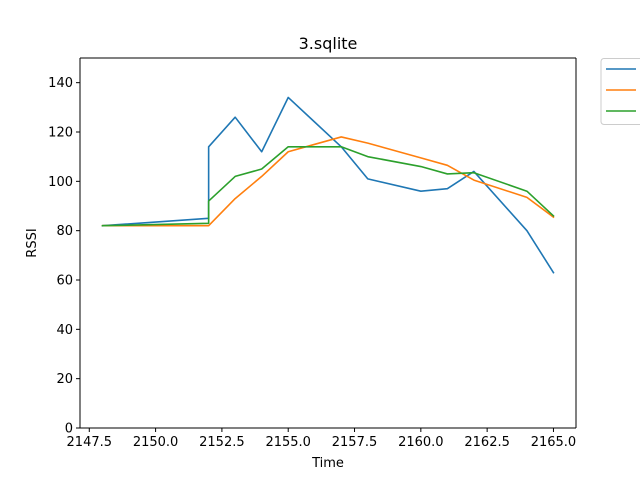 The width and height of the screenshot is (640, 480). Describe the element at coordinates (554, 442) in the screenshot. I see `x-tick-label: 2165.0` at that location.